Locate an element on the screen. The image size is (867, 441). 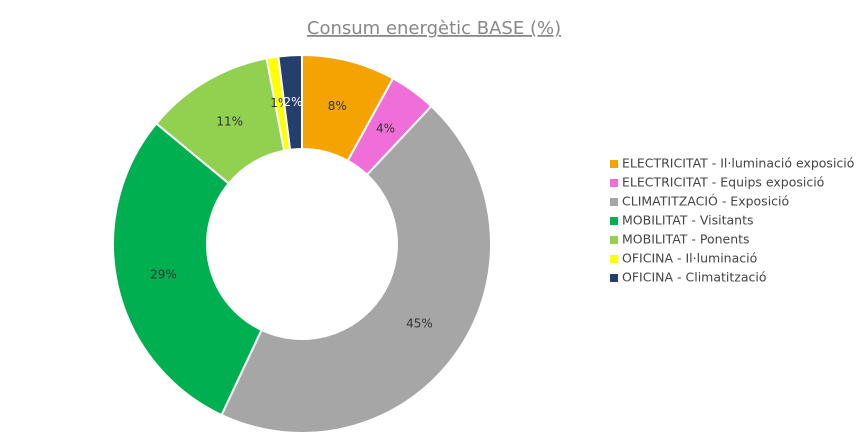
legend-label: MOBILITAT - Ponents is located at coordinates (686, 239).